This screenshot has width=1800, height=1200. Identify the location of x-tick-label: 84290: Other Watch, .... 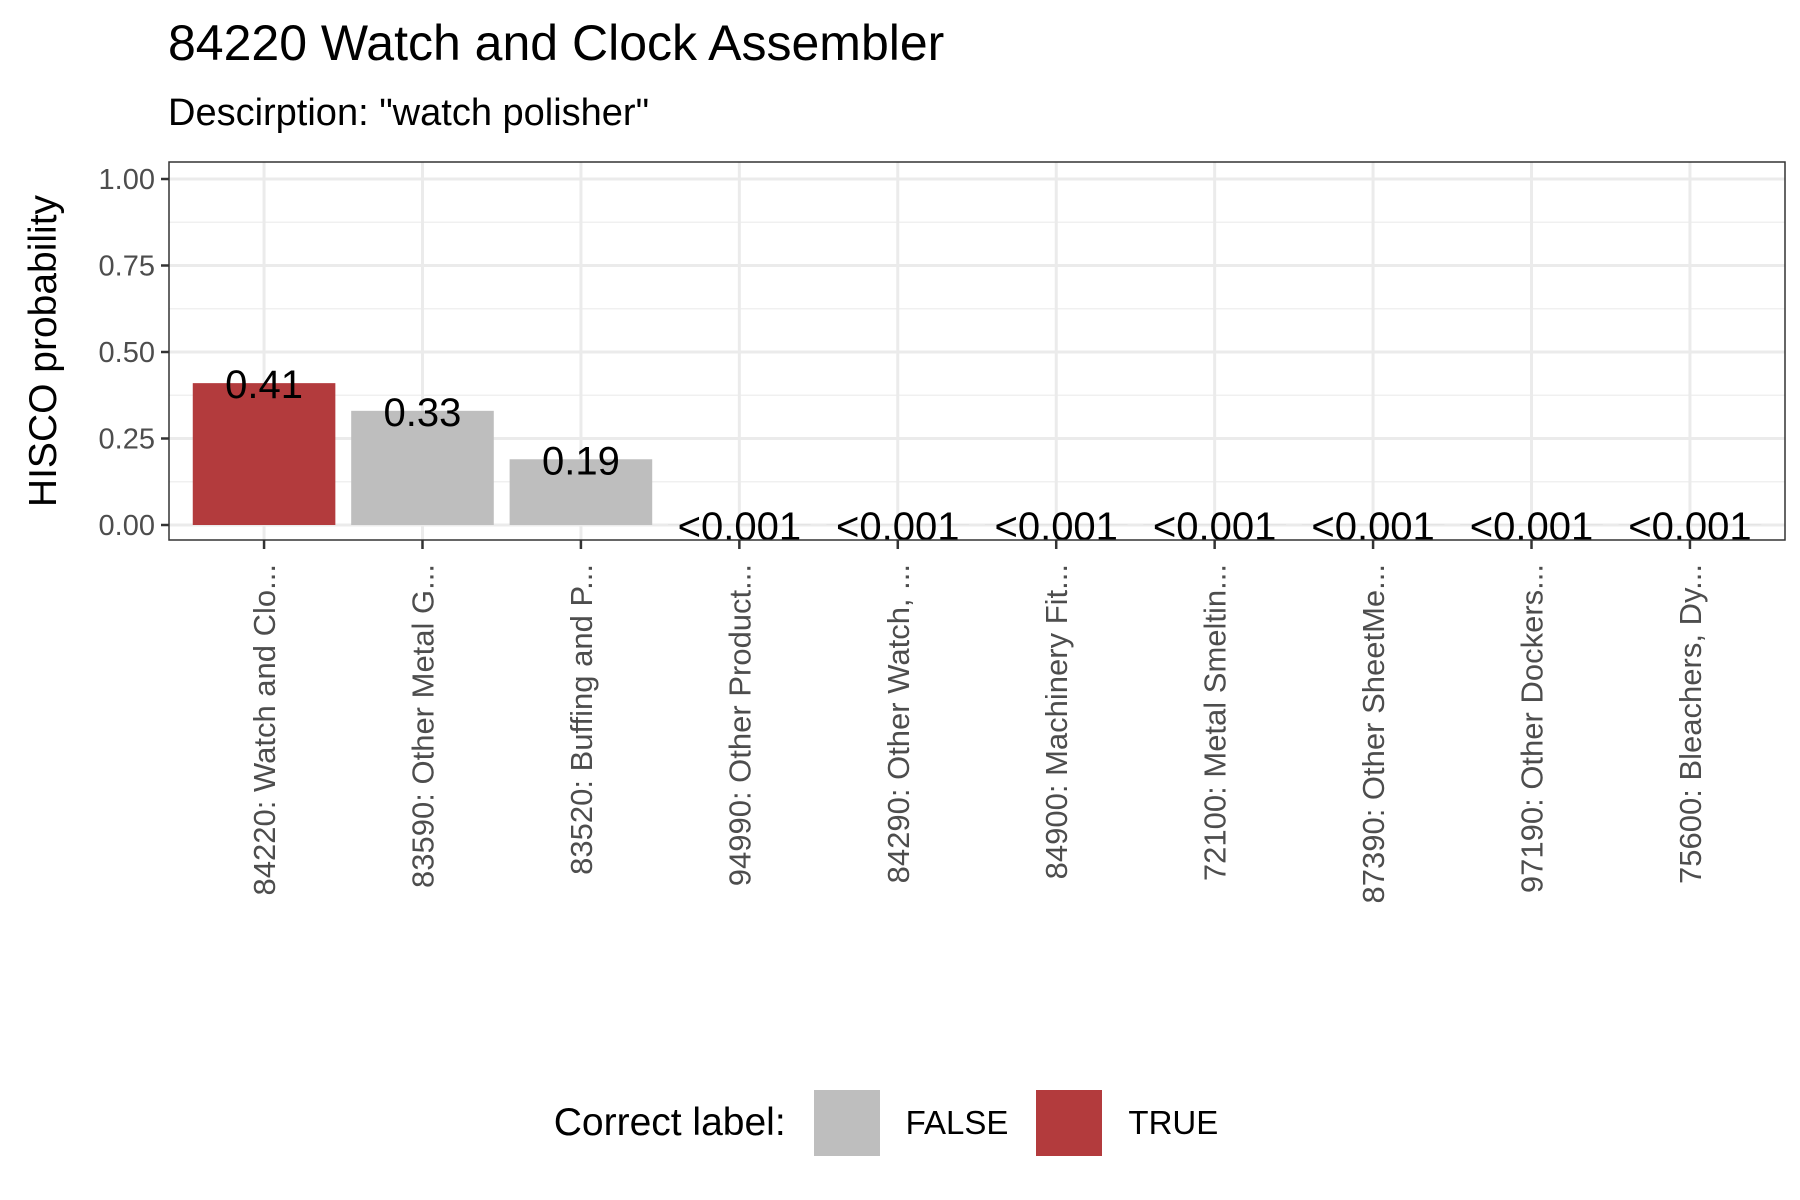
(898, 723).